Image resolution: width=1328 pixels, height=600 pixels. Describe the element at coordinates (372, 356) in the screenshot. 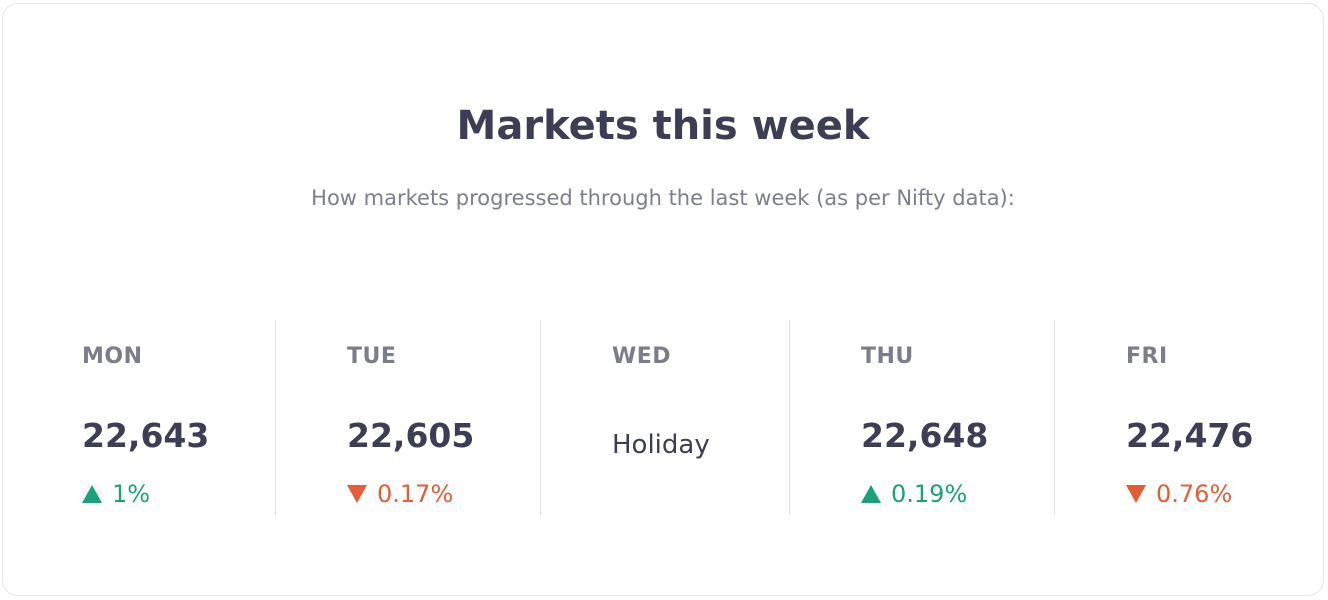

I see `day-label: TUE` at that location.